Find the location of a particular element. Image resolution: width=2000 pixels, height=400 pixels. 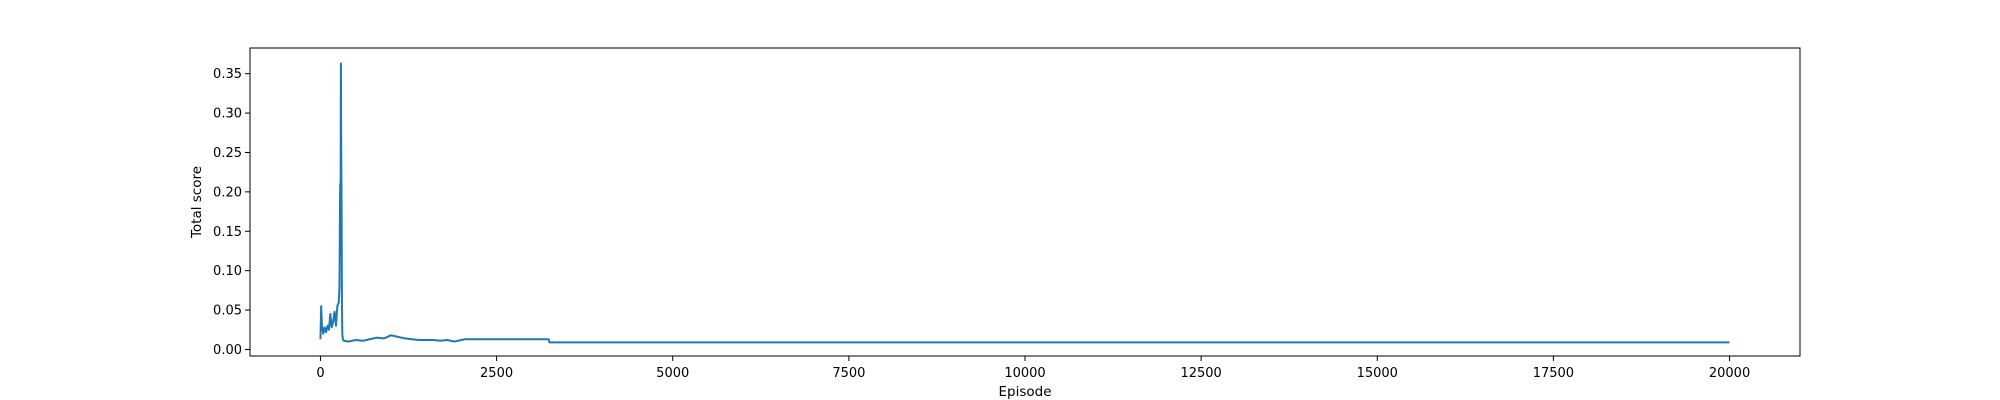

y-tick-label: 0.05 is located at coordinates (227, 311).